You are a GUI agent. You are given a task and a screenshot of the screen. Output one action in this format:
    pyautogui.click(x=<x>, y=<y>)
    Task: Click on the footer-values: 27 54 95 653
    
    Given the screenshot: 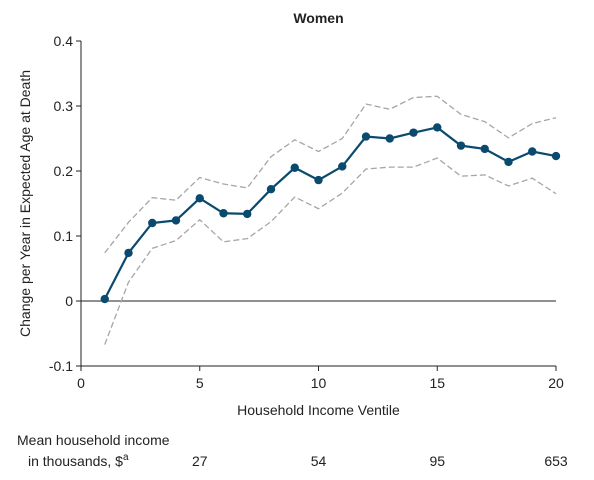 What is the action you would take?
    pyautogui.click(x=380, y=461)
    